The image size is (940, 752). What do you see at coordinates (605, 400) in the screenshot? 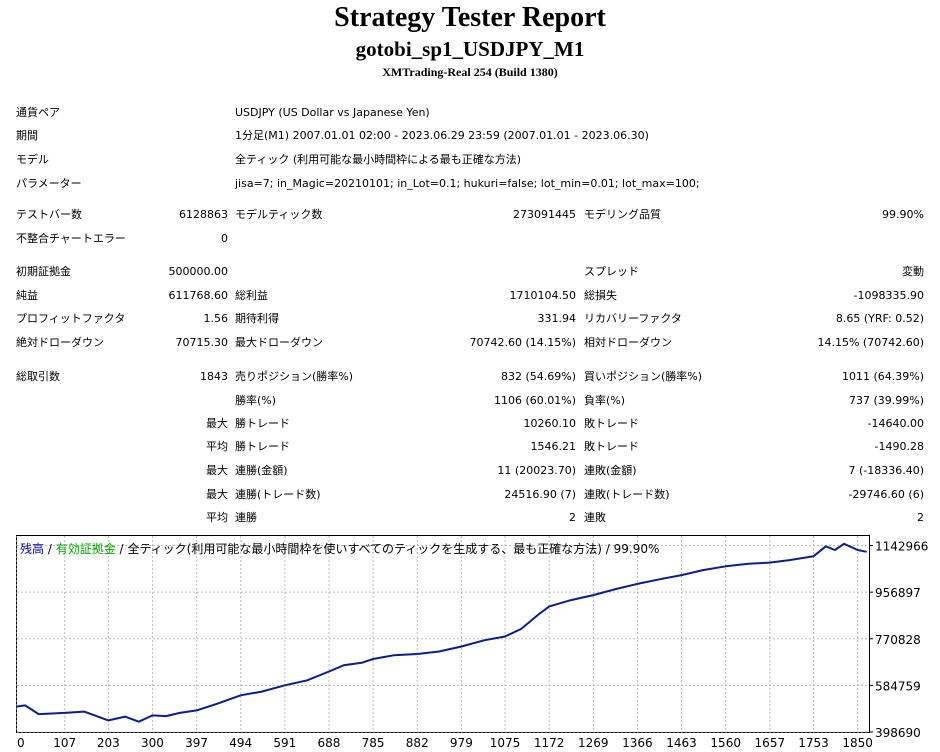
I see `loss-rate-label: 負率(%)` at bounding box center [605, 400].